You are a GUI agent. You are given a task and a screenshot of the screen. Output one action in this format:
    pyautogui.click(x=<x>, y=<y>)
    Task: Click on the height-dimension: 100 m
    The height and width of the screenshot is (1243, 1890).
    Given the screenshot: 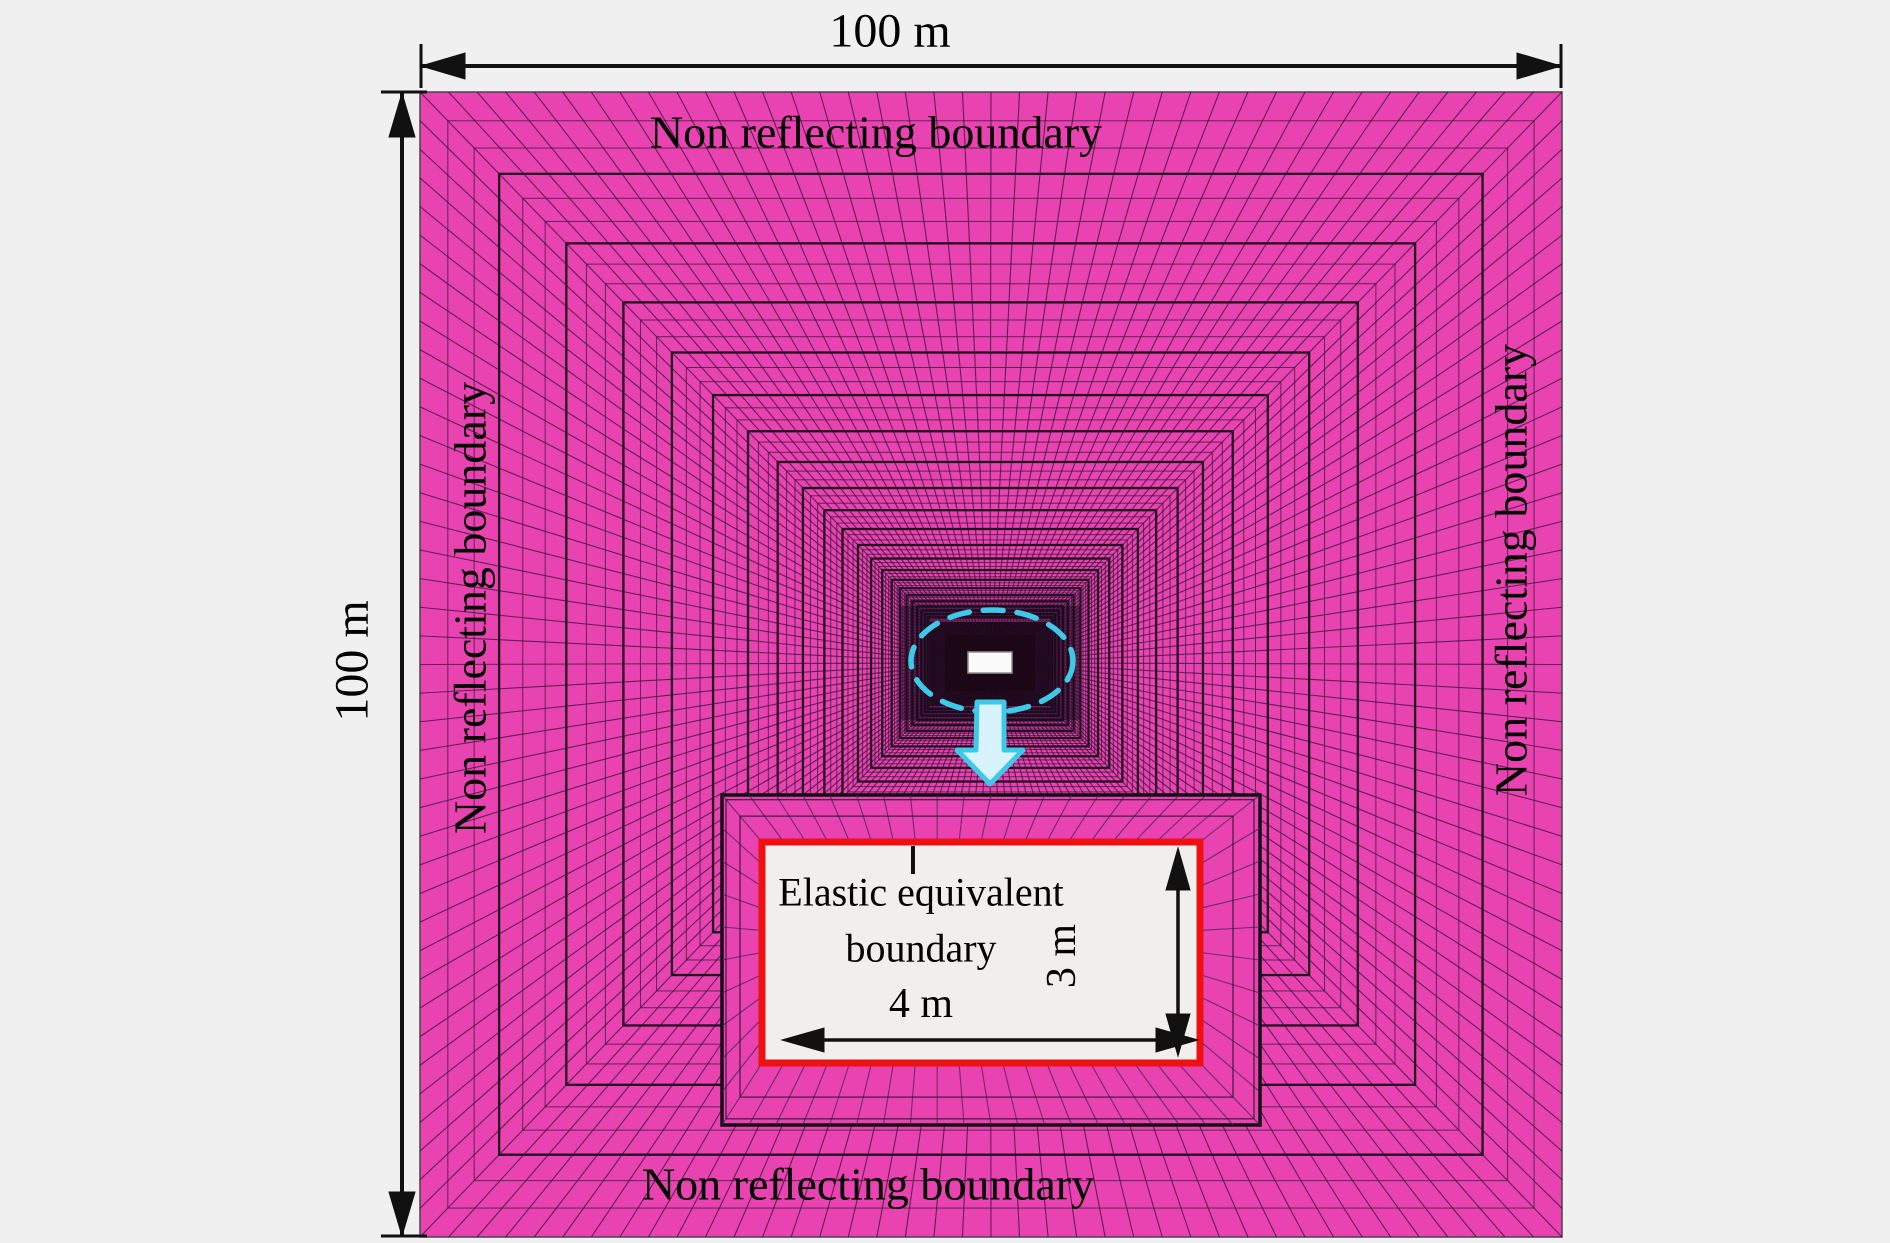 What is the action you would take?
    pyautogui.click(x=376, y=664)
    